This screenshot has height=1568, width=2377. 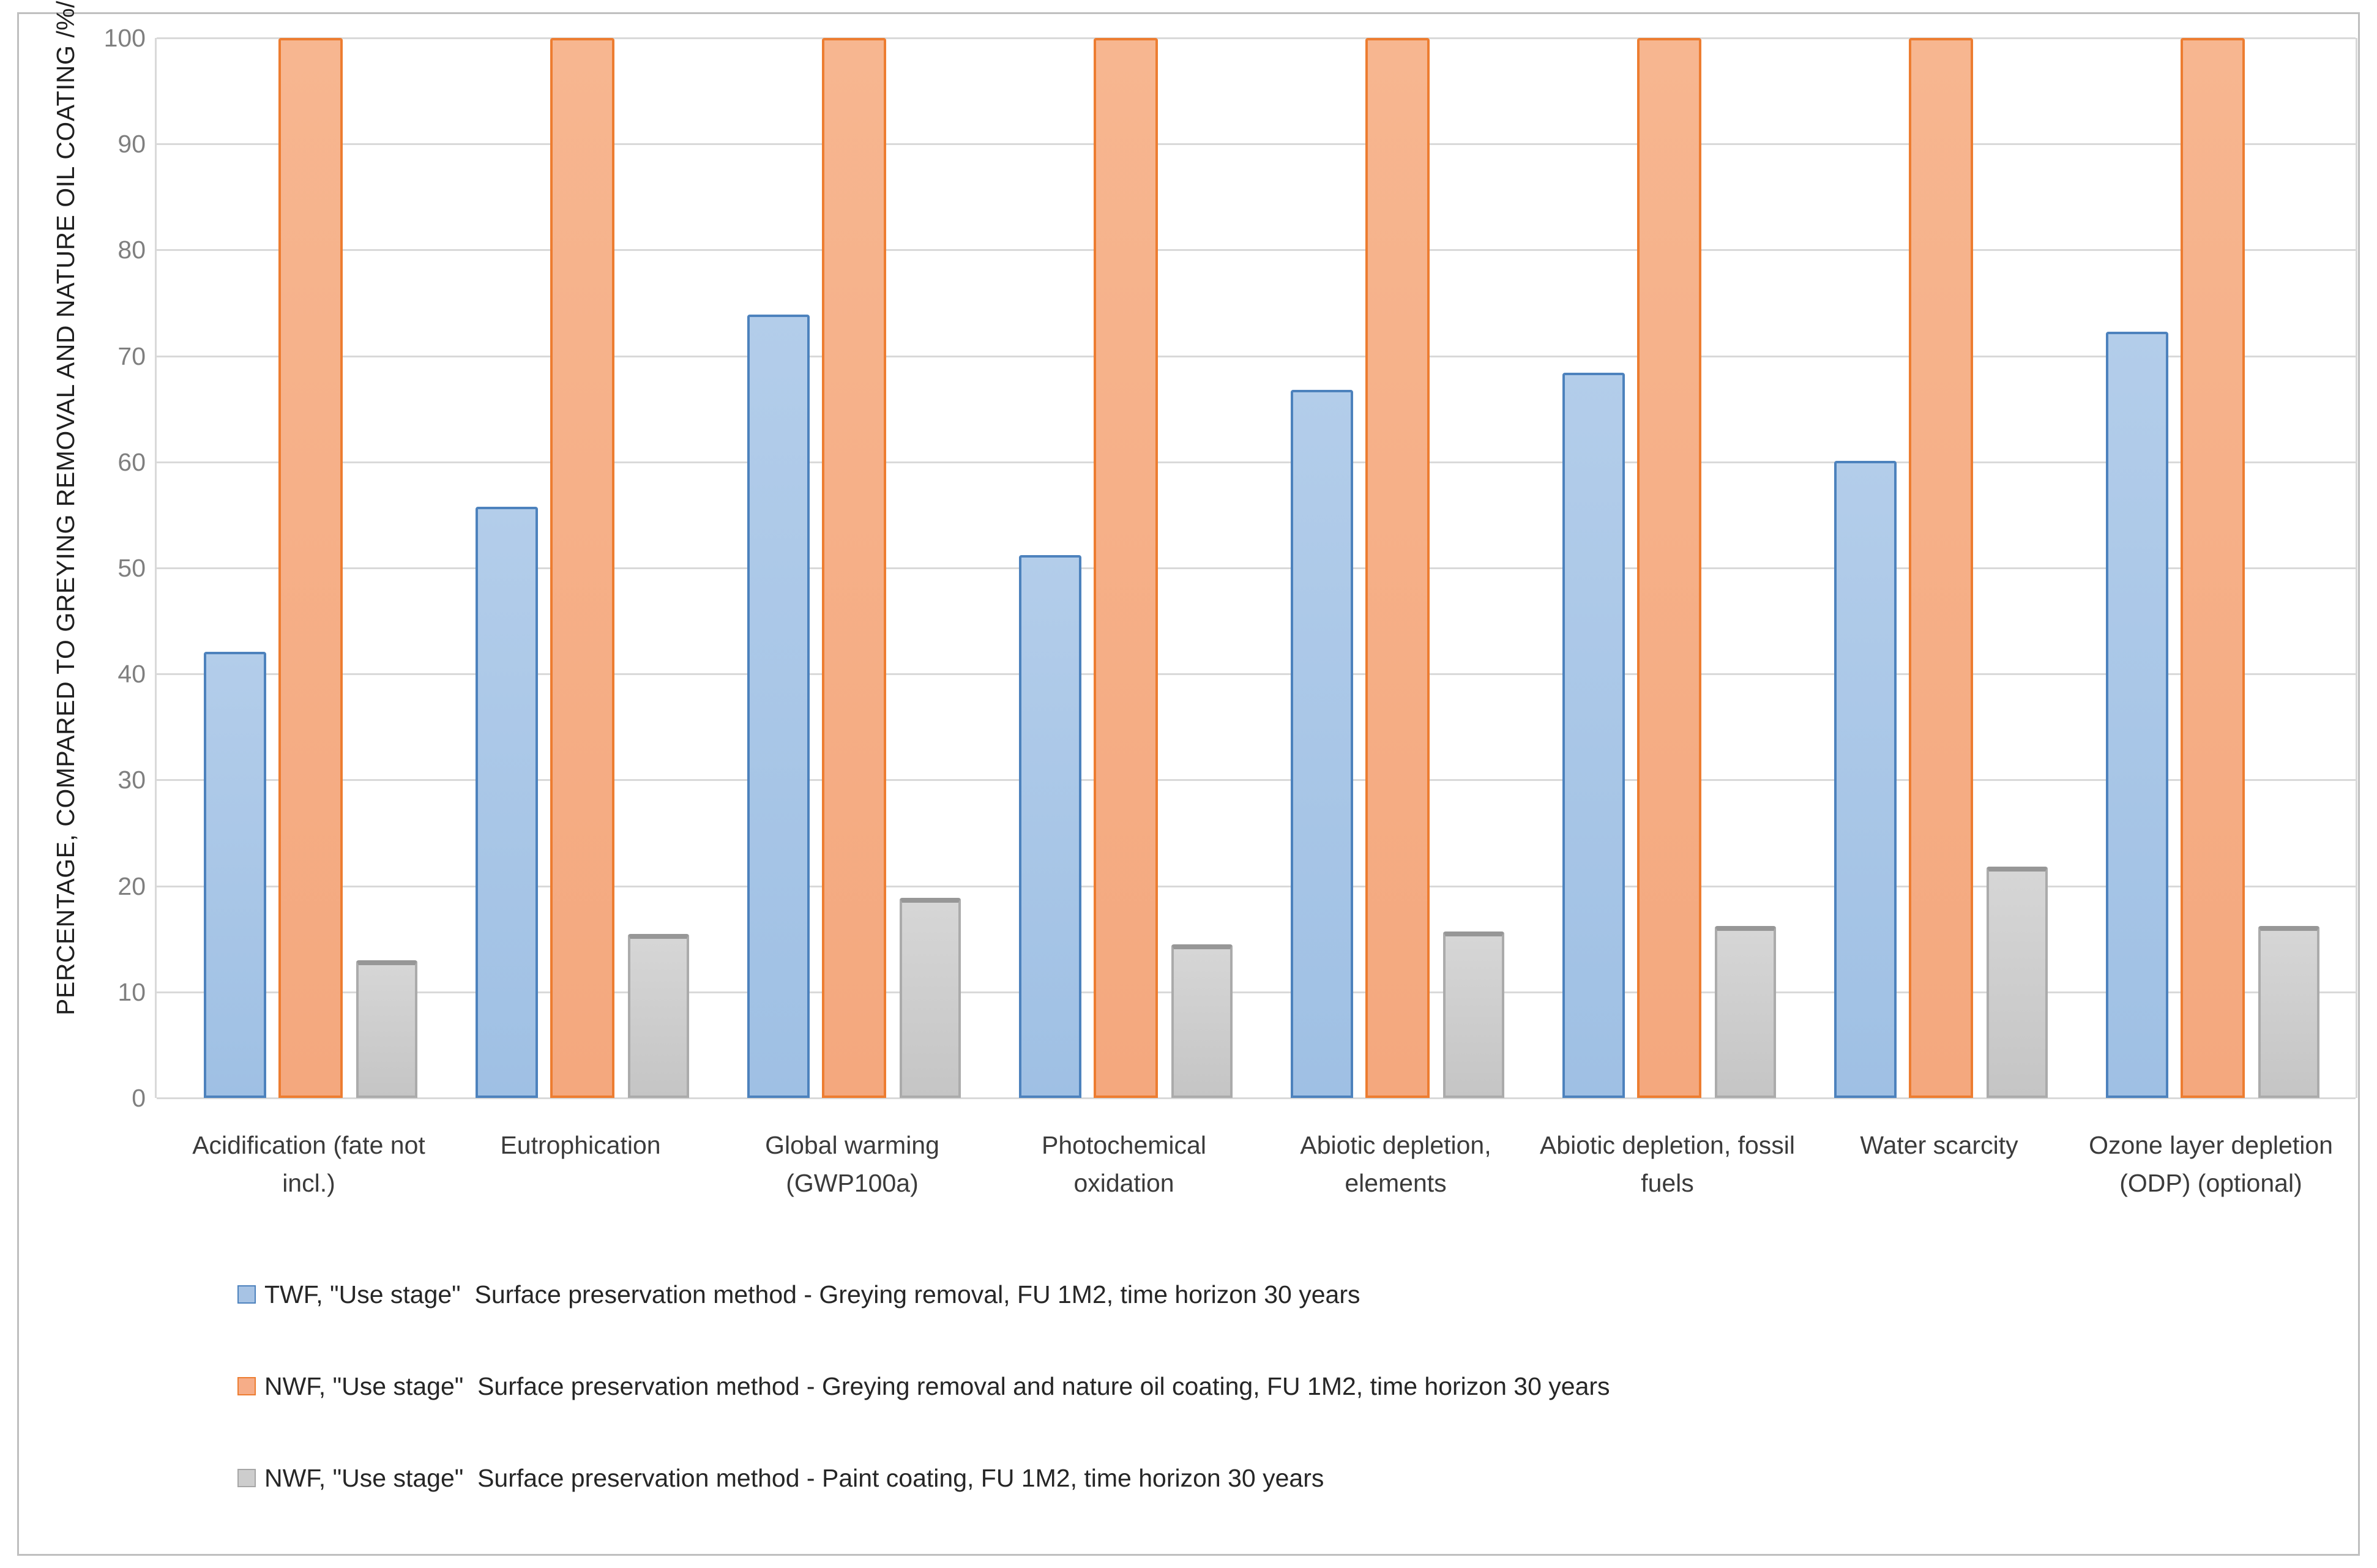 I want to click on x-category-label-3: Global warming (GWP100a), so click(x=852, y=1164).